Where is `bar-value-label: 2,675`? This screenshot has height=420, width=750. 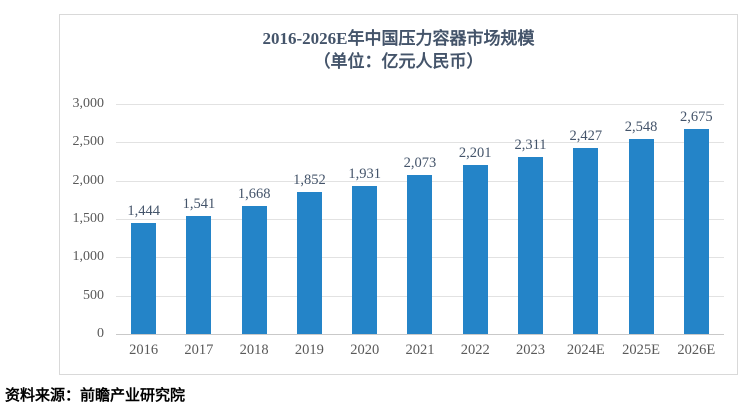 bar-value-label: 2,675 is located at coordinates (696, 116).